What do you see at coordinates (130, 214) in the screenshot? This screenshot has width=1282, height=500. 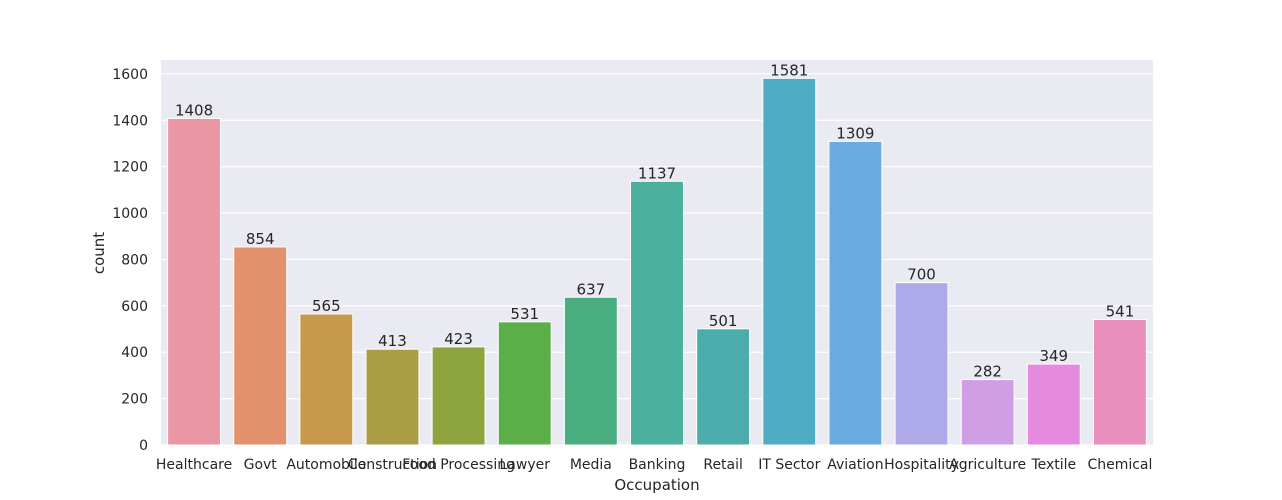 I see `y-tick-label: 1000` at bounding box center [130, 214].